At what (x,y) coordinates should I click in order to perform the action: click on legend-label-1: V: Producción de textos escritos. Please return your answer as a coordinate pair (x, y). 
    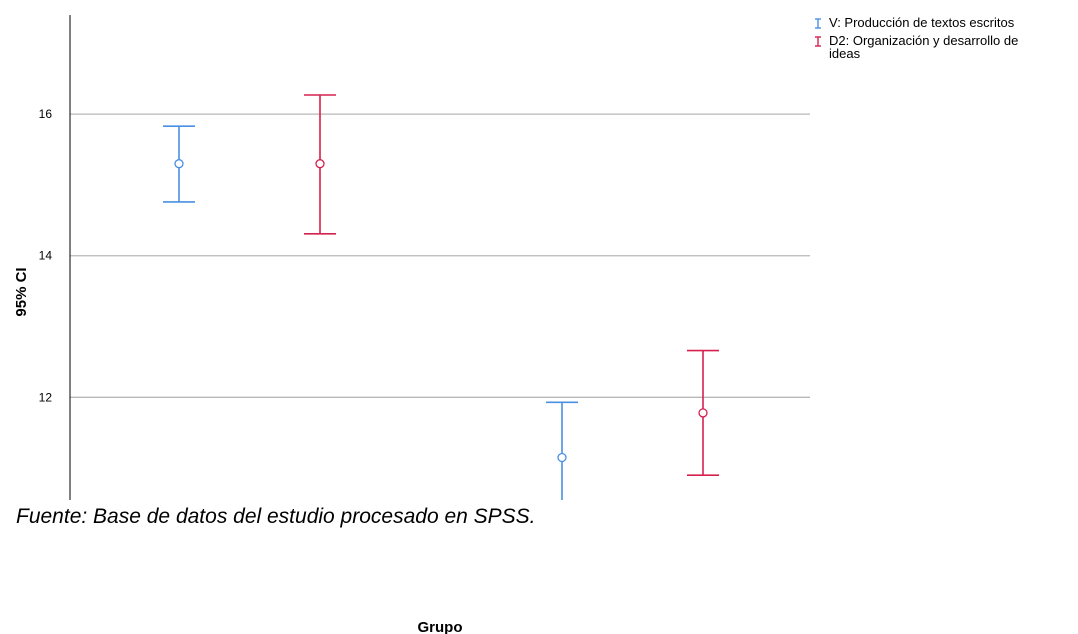
    Looking at the image, I should click on (922, 22).